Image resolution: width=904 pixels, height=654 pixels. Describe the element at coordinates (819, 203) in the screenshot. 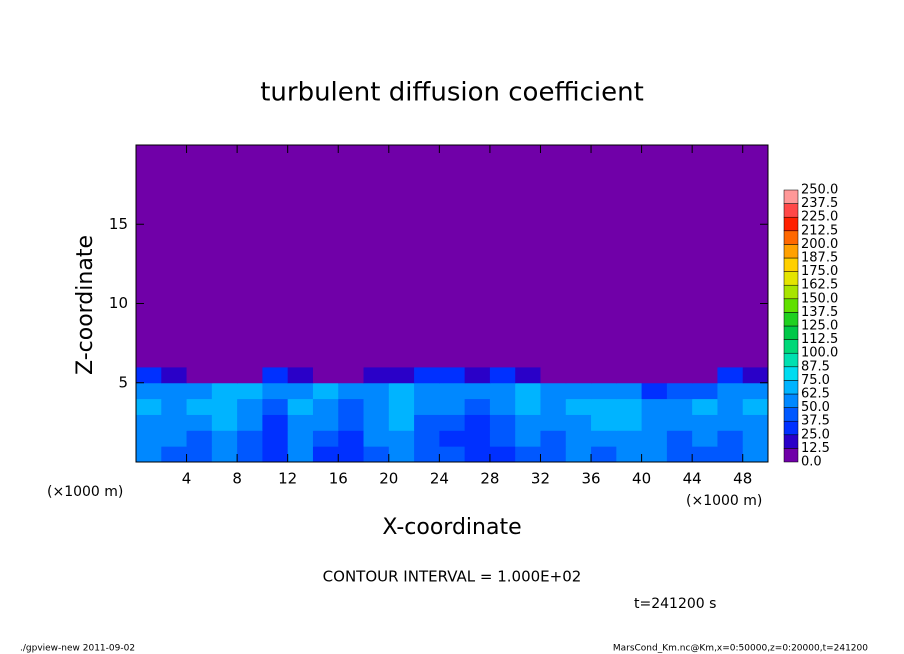

I see `colorbar-label: 237.5` at that location.